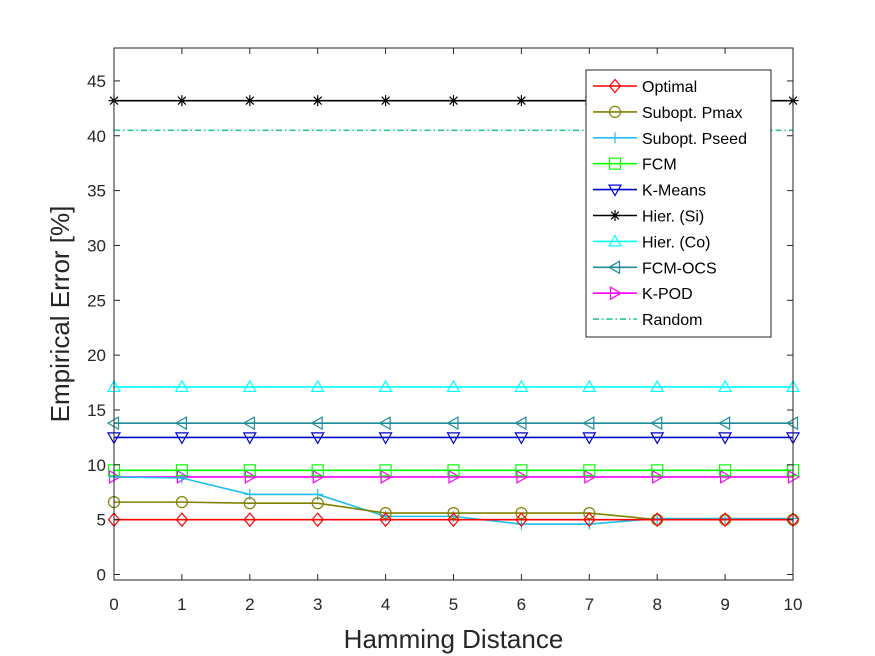 The height and width of the screenshot is (656, 875). I want to click on legend-entry-hier-si: Hier. (Si), so click(648, 217).